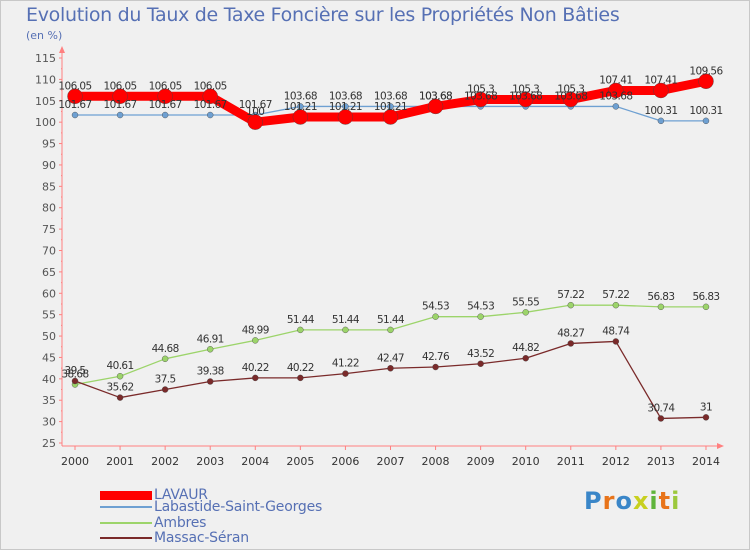 Image resolution: width=750 pixels, height=550 pixels. Describe the element at coordinates (49, 208) in the screenshot. I see `y-tick-label: 80` at that location.